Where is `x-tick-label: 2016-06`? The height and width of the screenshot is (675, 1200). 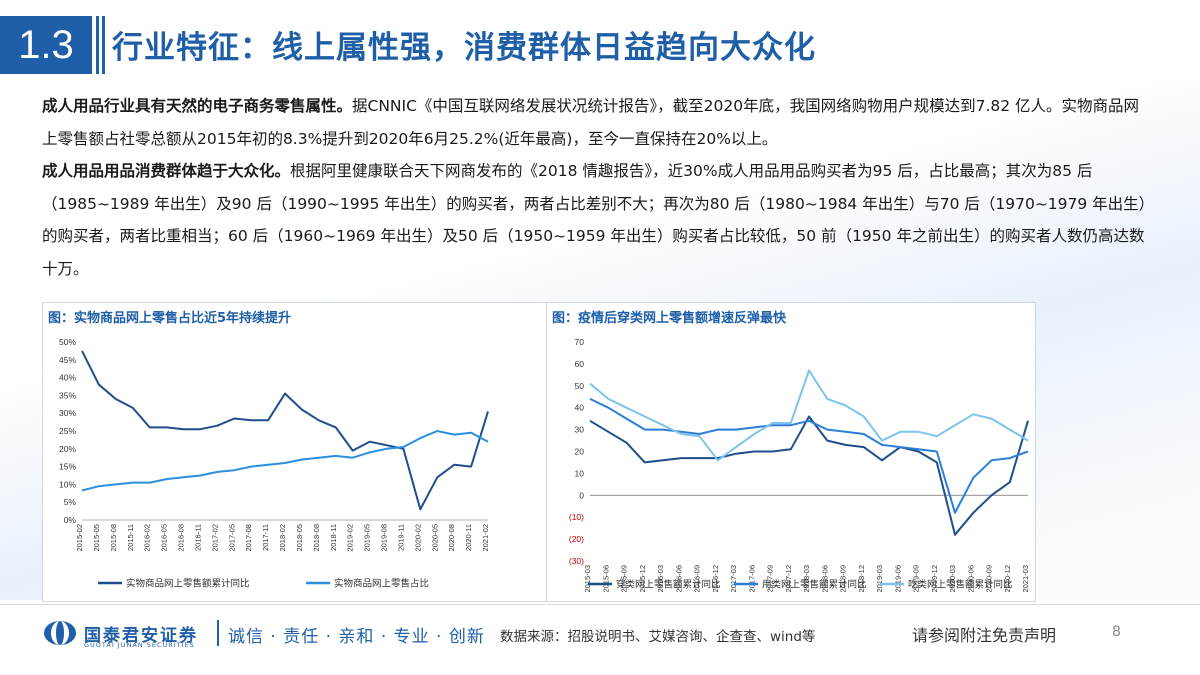 x-tick-label: 2016-06 is located at coordinates (678, 579).